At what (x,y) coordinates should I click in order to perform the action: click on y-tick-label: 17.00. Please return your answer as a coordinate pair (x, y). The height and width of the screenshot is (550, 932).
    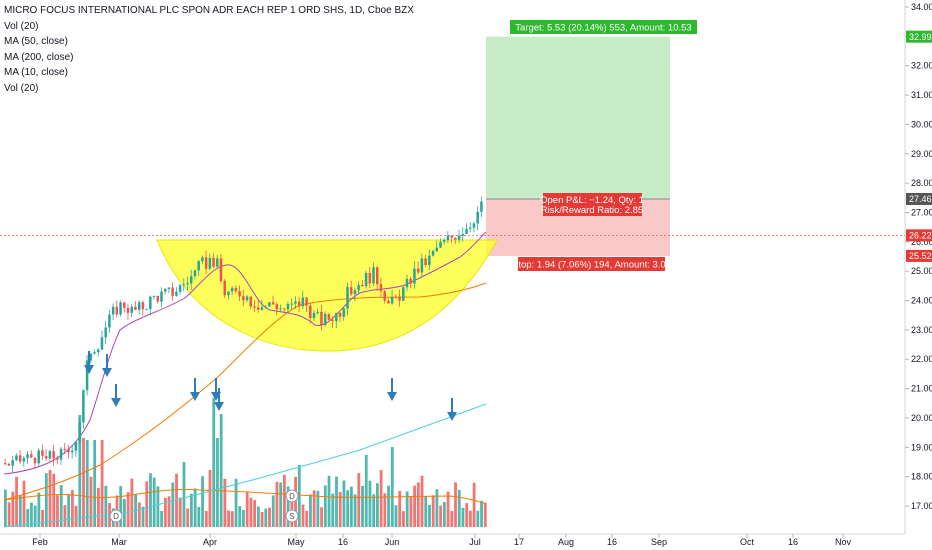
    Looking at the image, I should click on (921, 506).